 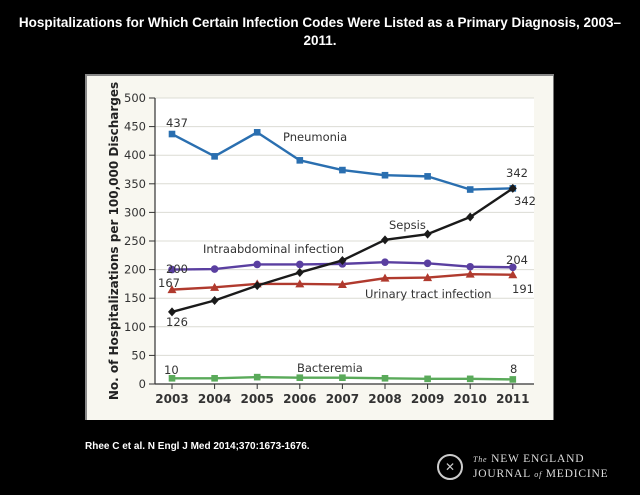 I want to click on publisher-line1: NEW ENGLAND, so click(x=538, y=459).